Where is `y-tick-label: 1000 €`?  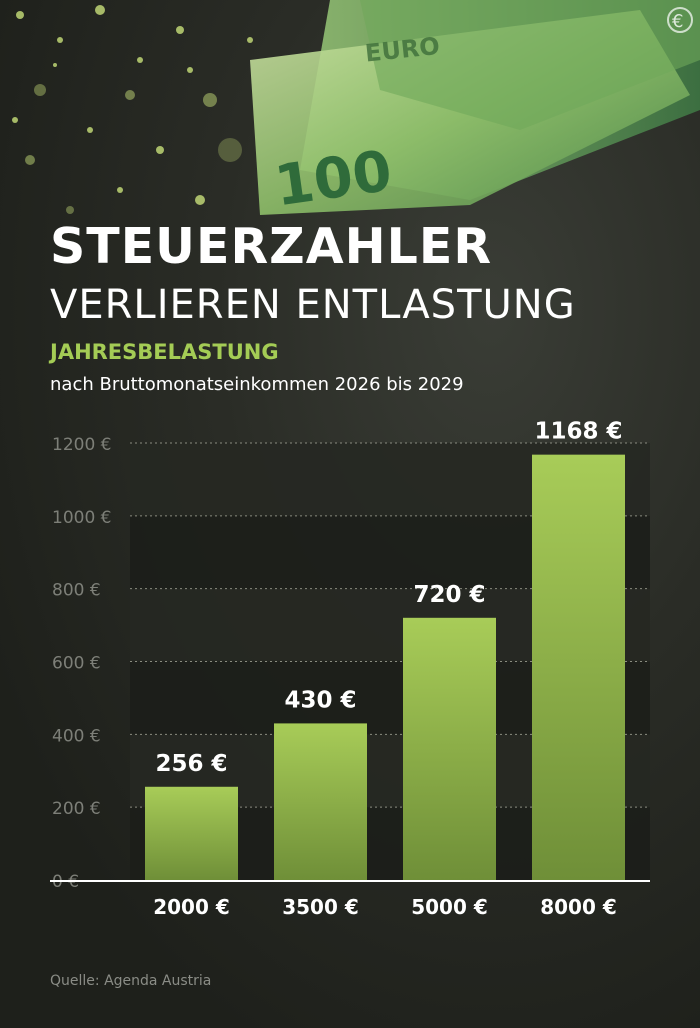 y-tick-label: 1000 € is located at coordinates (81, 518).